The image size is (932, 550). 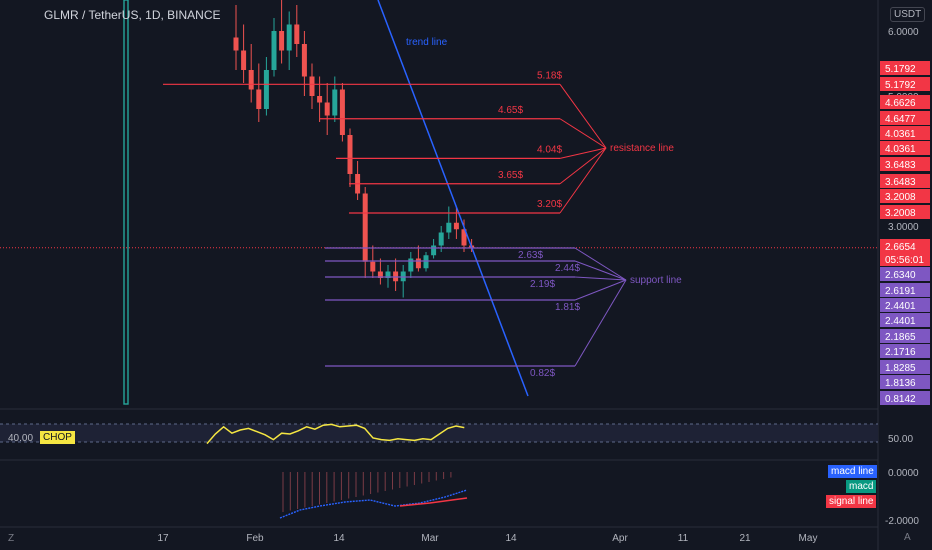 What do you see at coordinates (335, 434) in the screenshot?
I see `chop-line` at bounding box center [335, 434].